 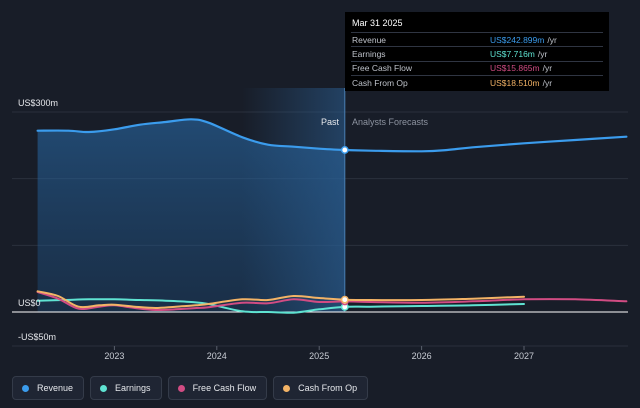 What do you see at coordinates (515, 68) in the screenshot?
I see `tooltip-row-value: US$15.865m` at bounding box center [515, 68].